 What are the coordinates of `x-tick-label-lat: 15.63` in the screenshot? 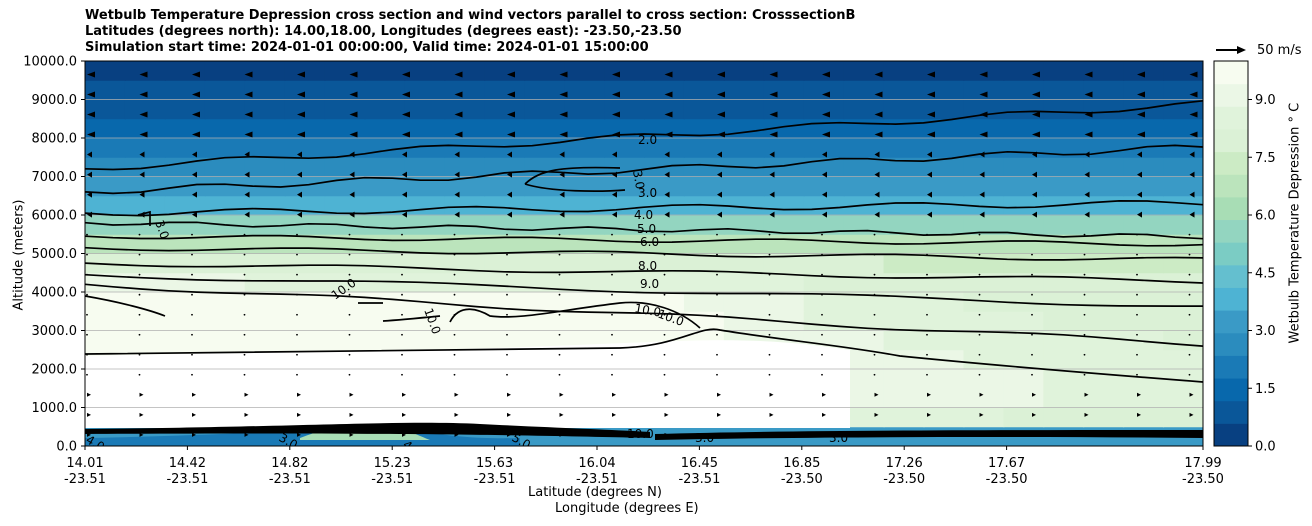 It's located at (494, 463).